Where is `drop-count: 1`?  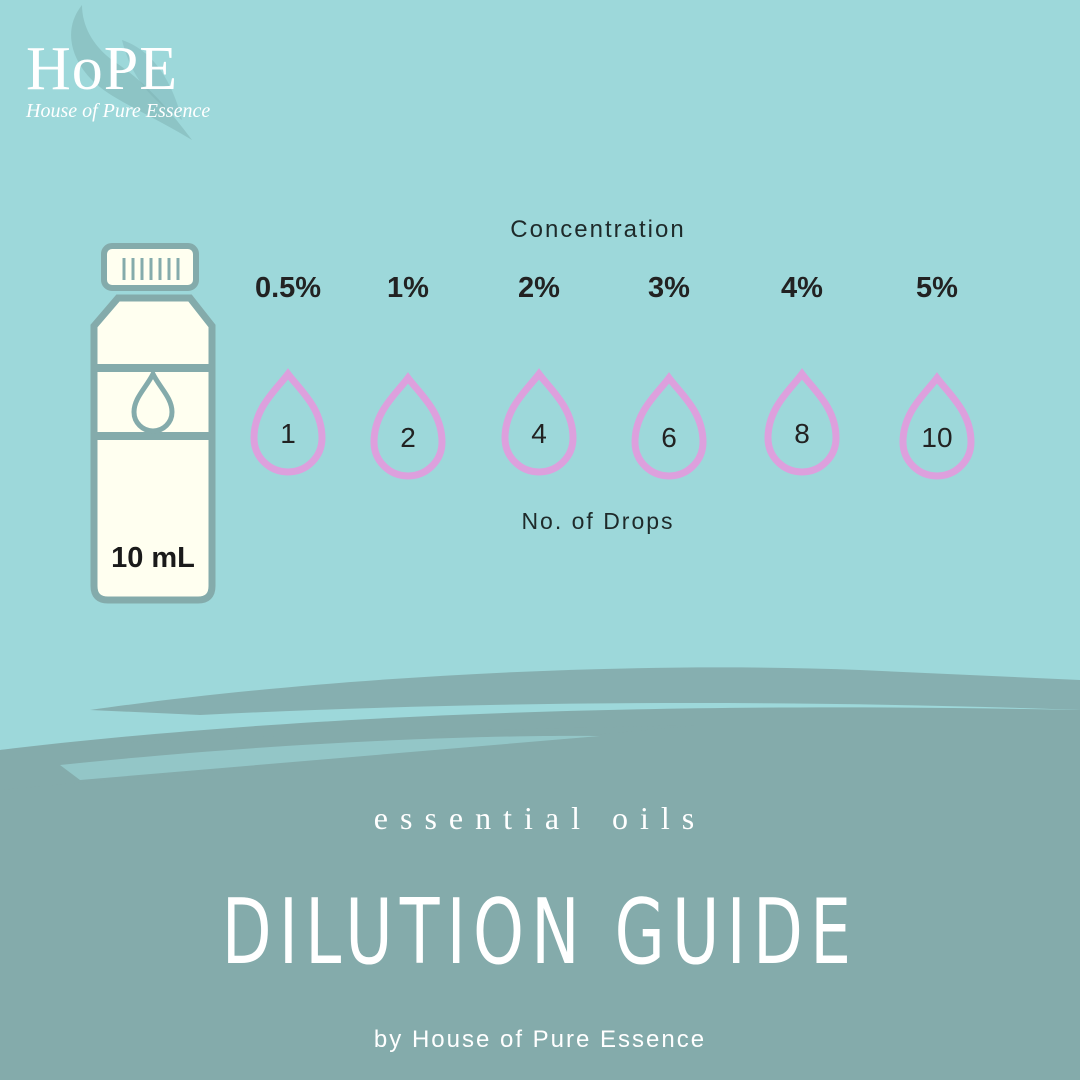
drop-count: 1 is located at coordinates (288, 433).